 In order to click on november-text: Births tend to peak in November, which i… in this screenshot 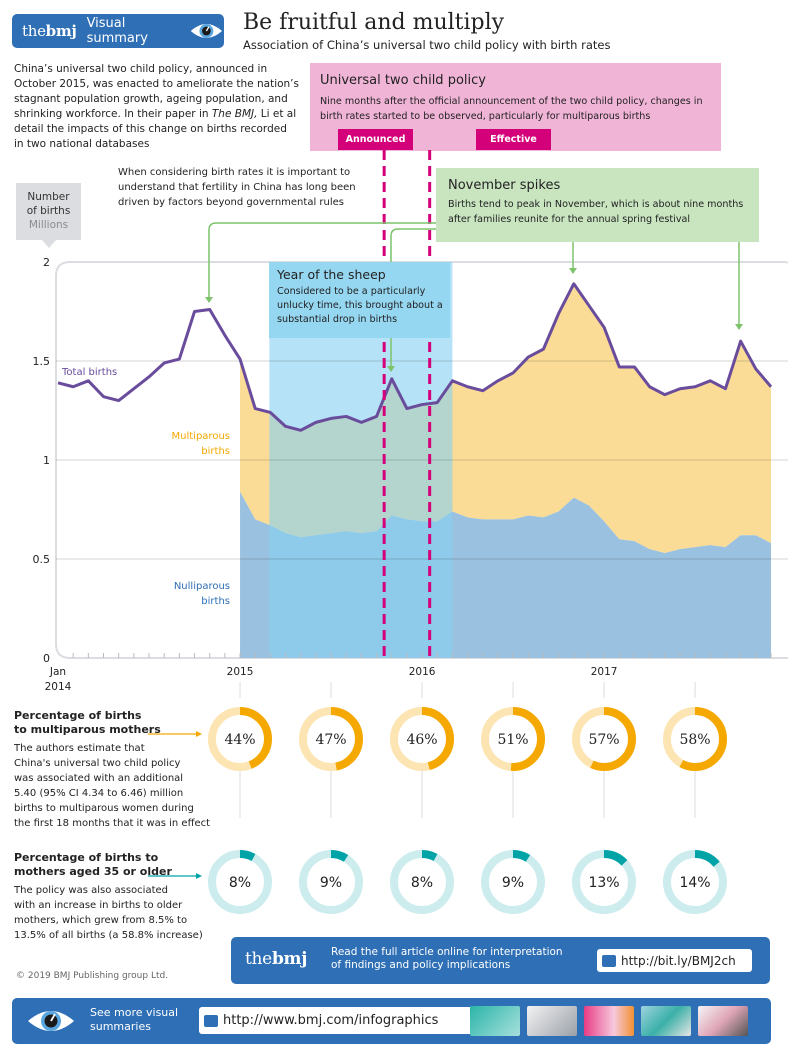, I will do `click(596, 212)`.